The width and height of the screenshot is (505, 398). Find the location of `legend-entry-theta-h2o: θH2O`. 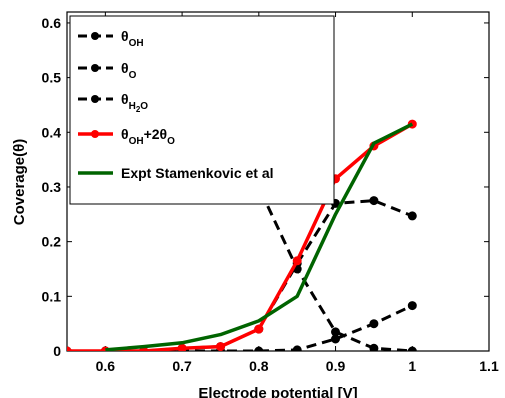

legend-entry-theta-h2o: θH2O is located at coordinates (134, 102).